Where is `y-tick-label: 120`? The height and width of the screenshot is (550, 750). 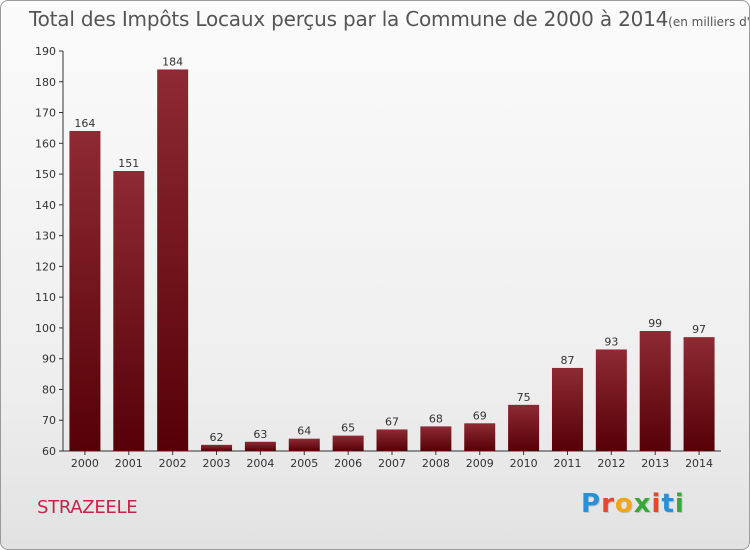 y-tick-label: 120 is located at coordinates (45, 266).